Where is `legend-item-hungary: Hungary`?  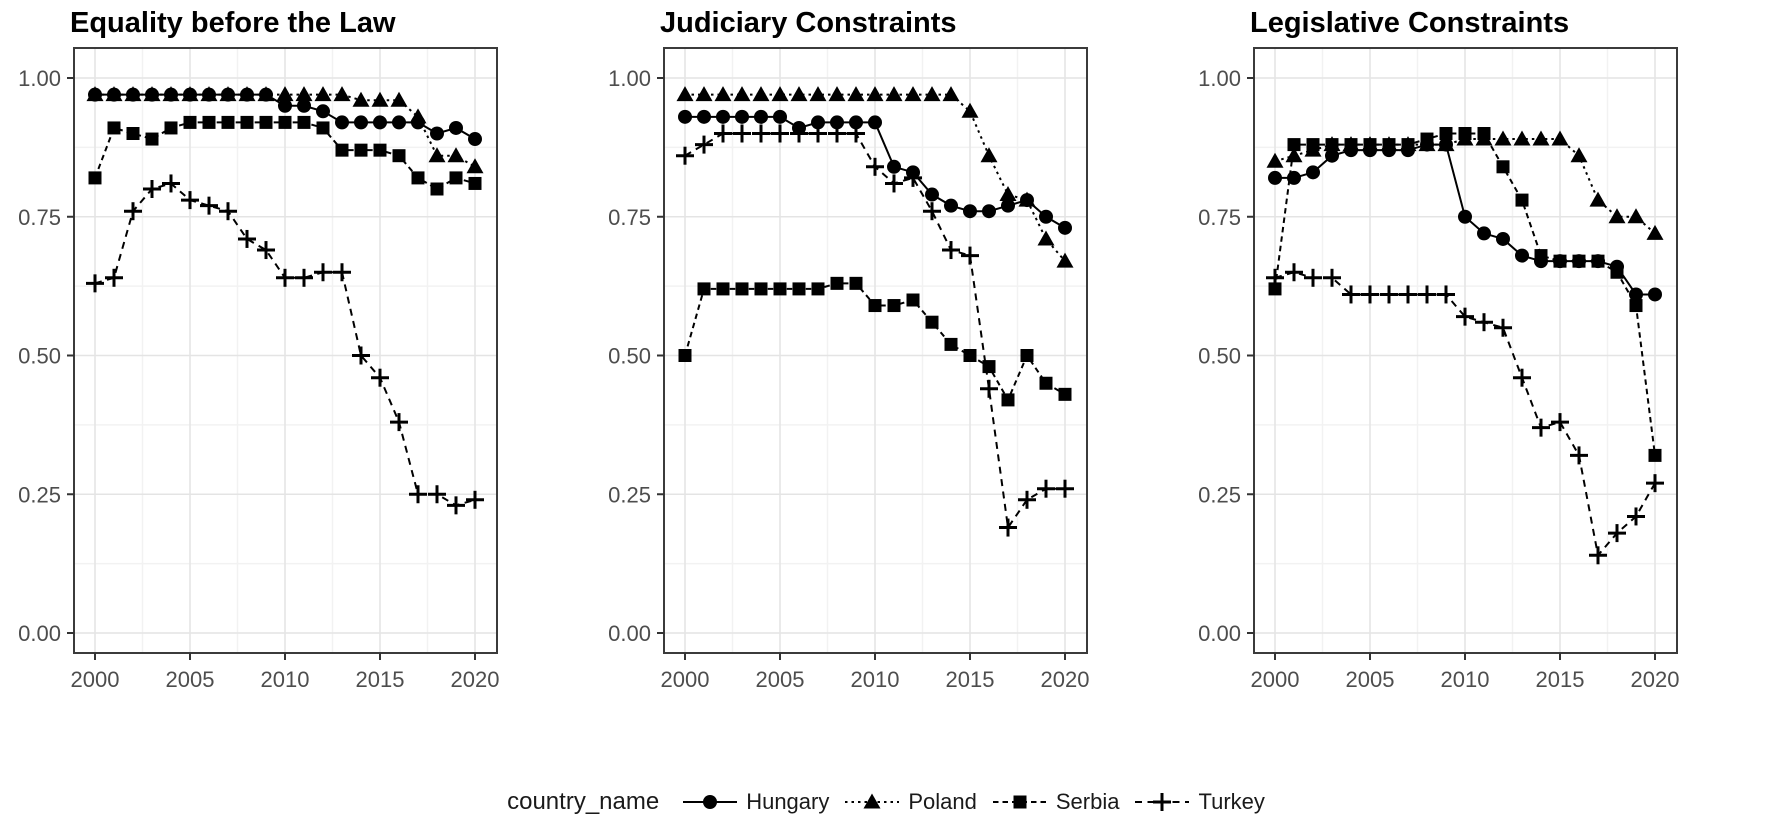 legend-item-hungary: Hungary is located at coordinates (755, 802).